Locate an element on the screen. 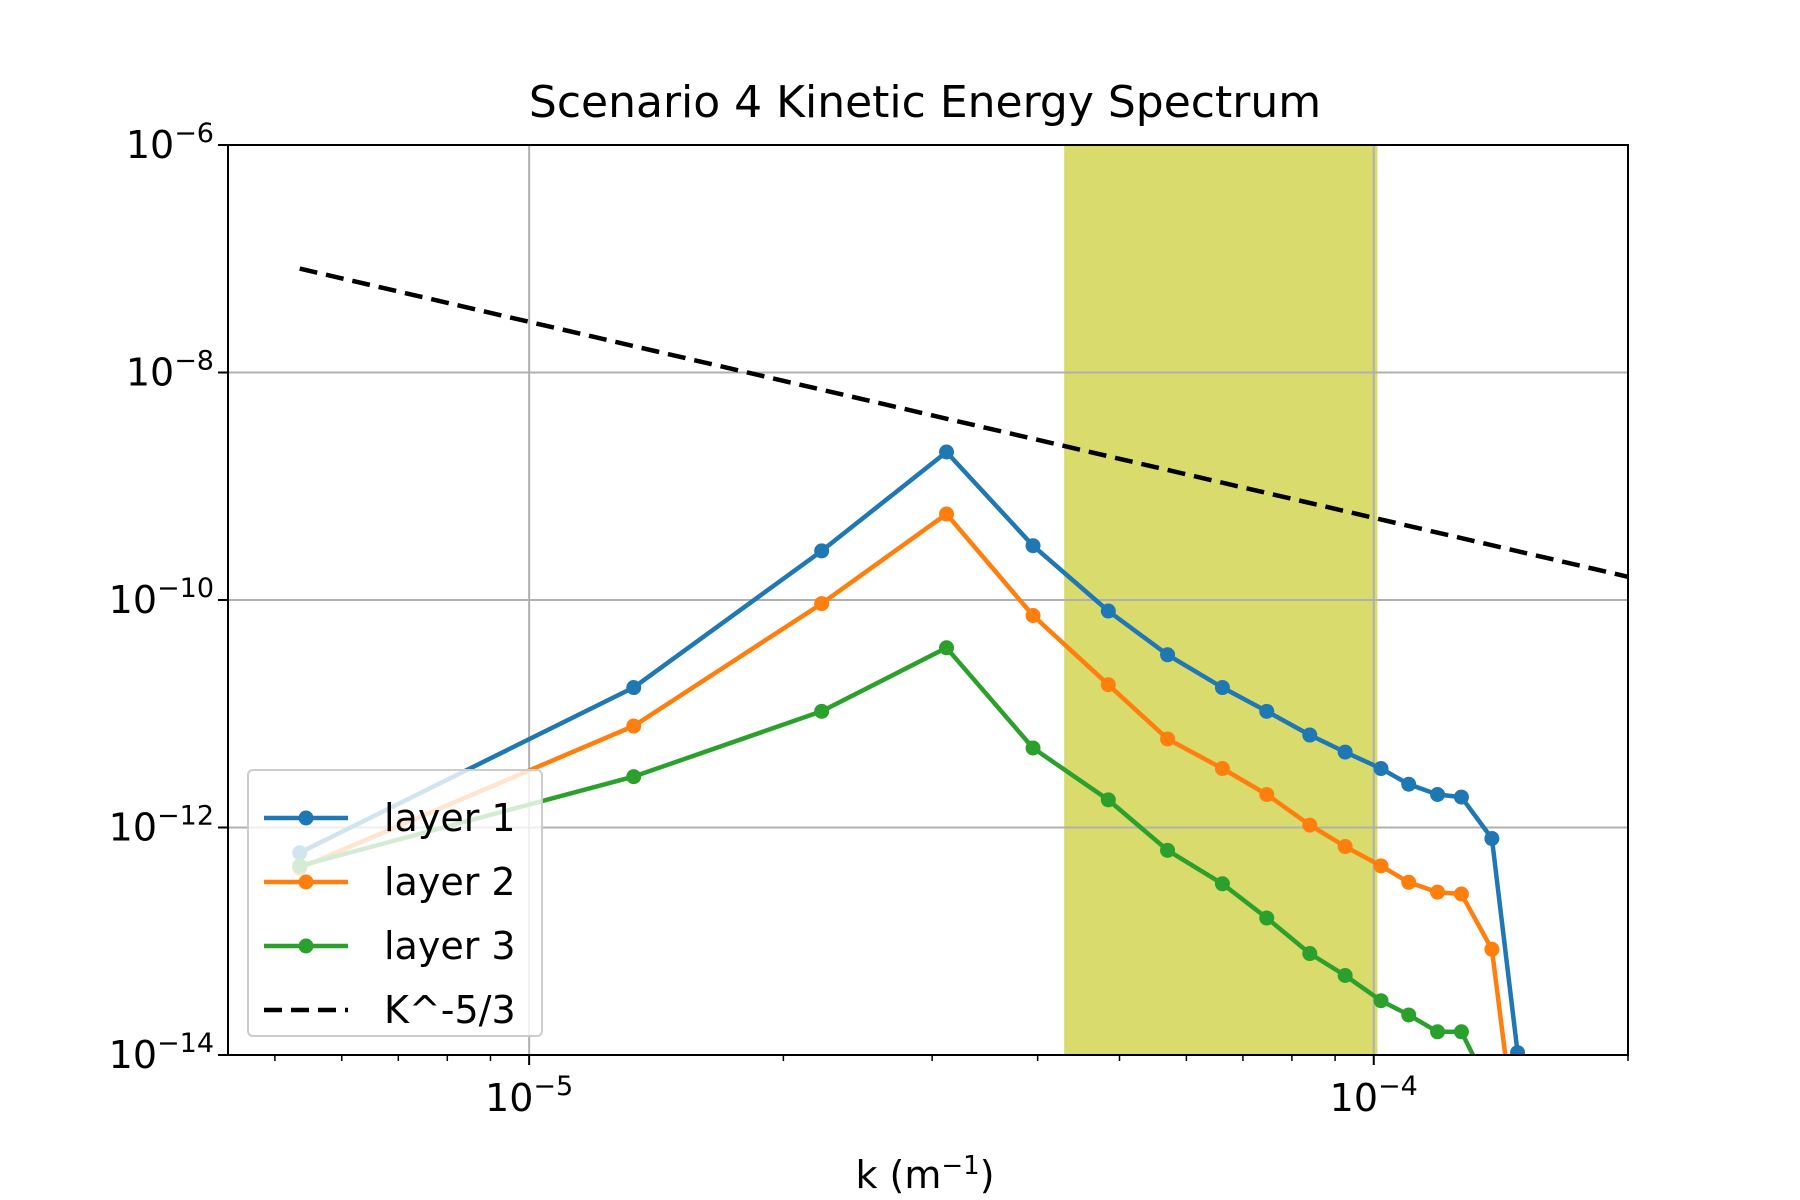  legend-item: K^-5/3 is located at coordinates (390, 1010).